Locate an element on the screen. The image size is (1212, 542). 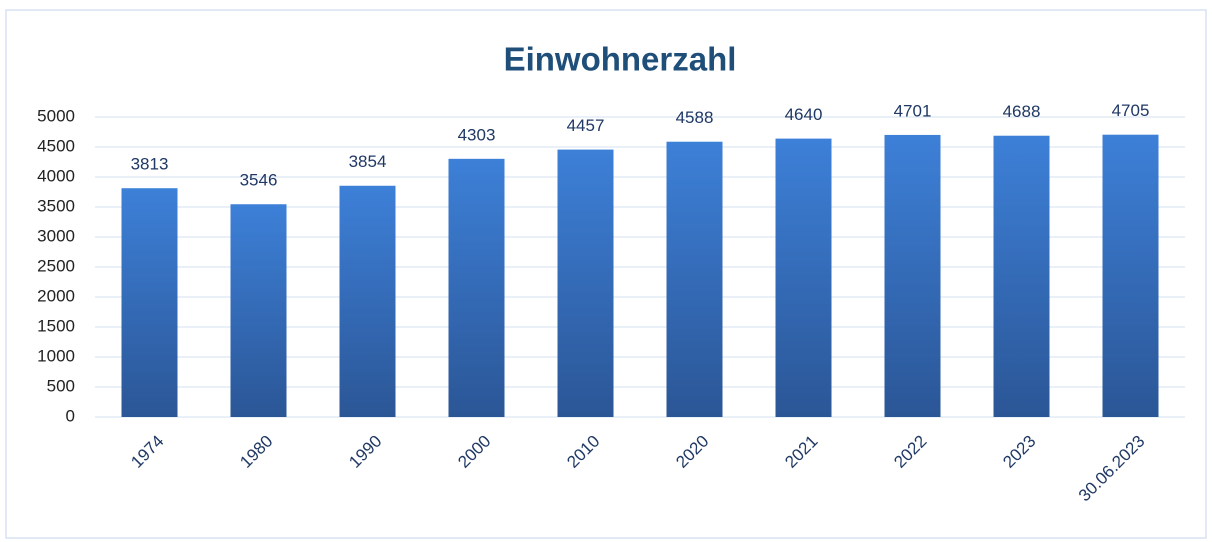
y-tick-label: 4000 is located at coordinates (56, 175).